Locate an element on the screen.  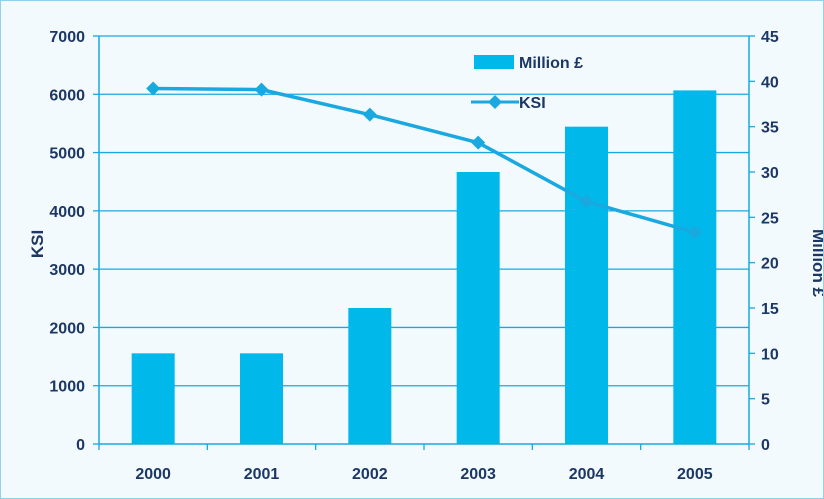
legend-line-marker is located at coordinates (495, 102).